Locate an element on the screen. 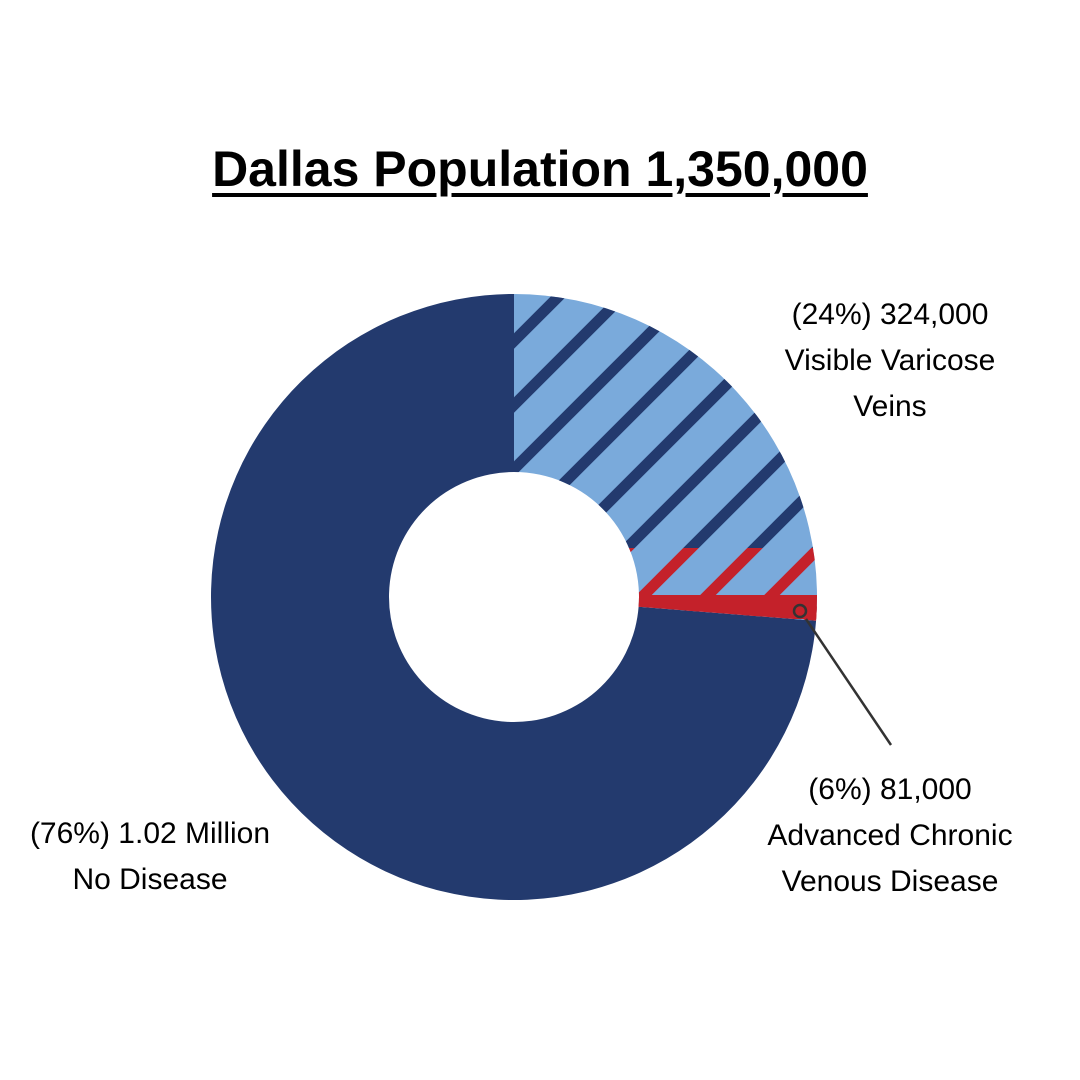 Image resolution: width=1080 pixels, height=1080 pixels. nodisease-value: (76%) 1.02 Million is located at coordinates (150, 833).